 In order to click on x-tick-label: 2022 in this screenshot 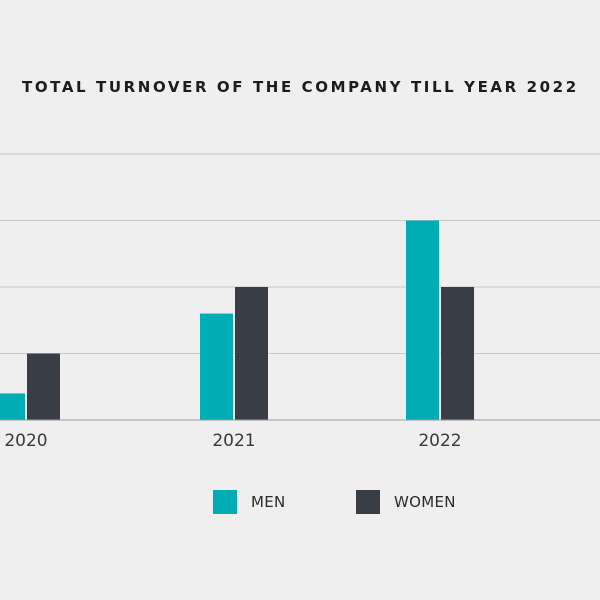, I will do `click(439, 441)`.